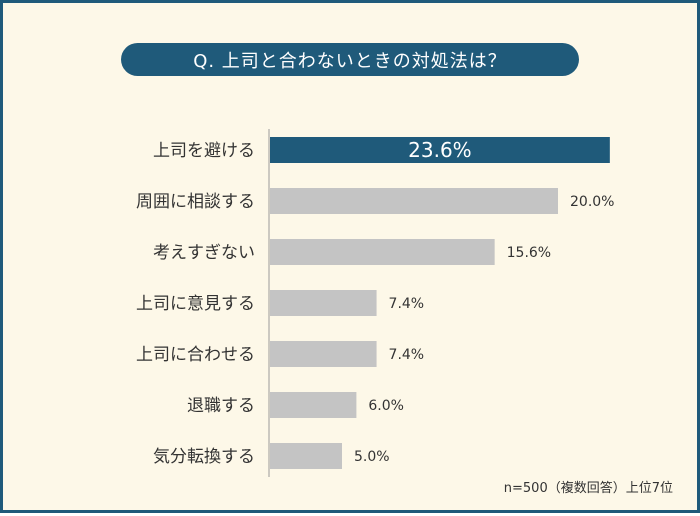 This screenshot has height=516, width=700. I want to click on category-label: 上司に合わせる, so click(195, 355).